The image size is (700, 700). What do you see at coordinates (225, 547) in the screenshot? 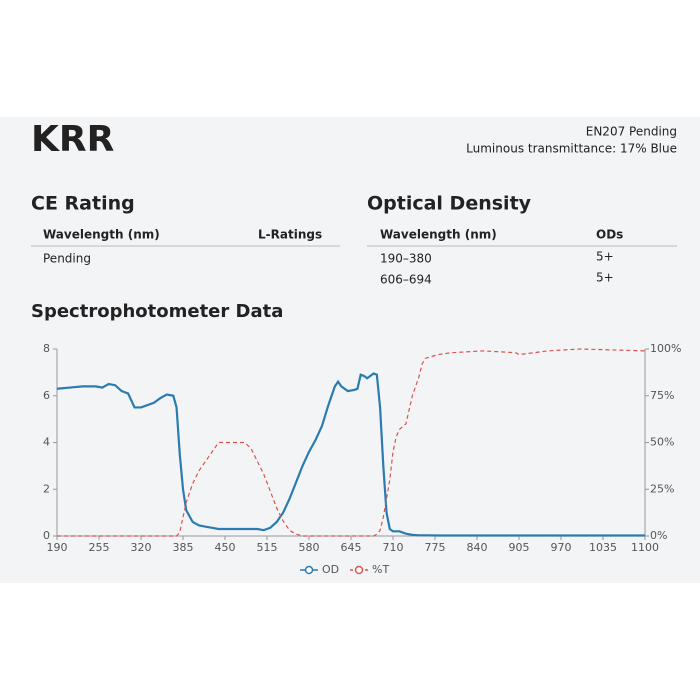
I see `x-tick-label: 450` at bounding box center [225, 547].